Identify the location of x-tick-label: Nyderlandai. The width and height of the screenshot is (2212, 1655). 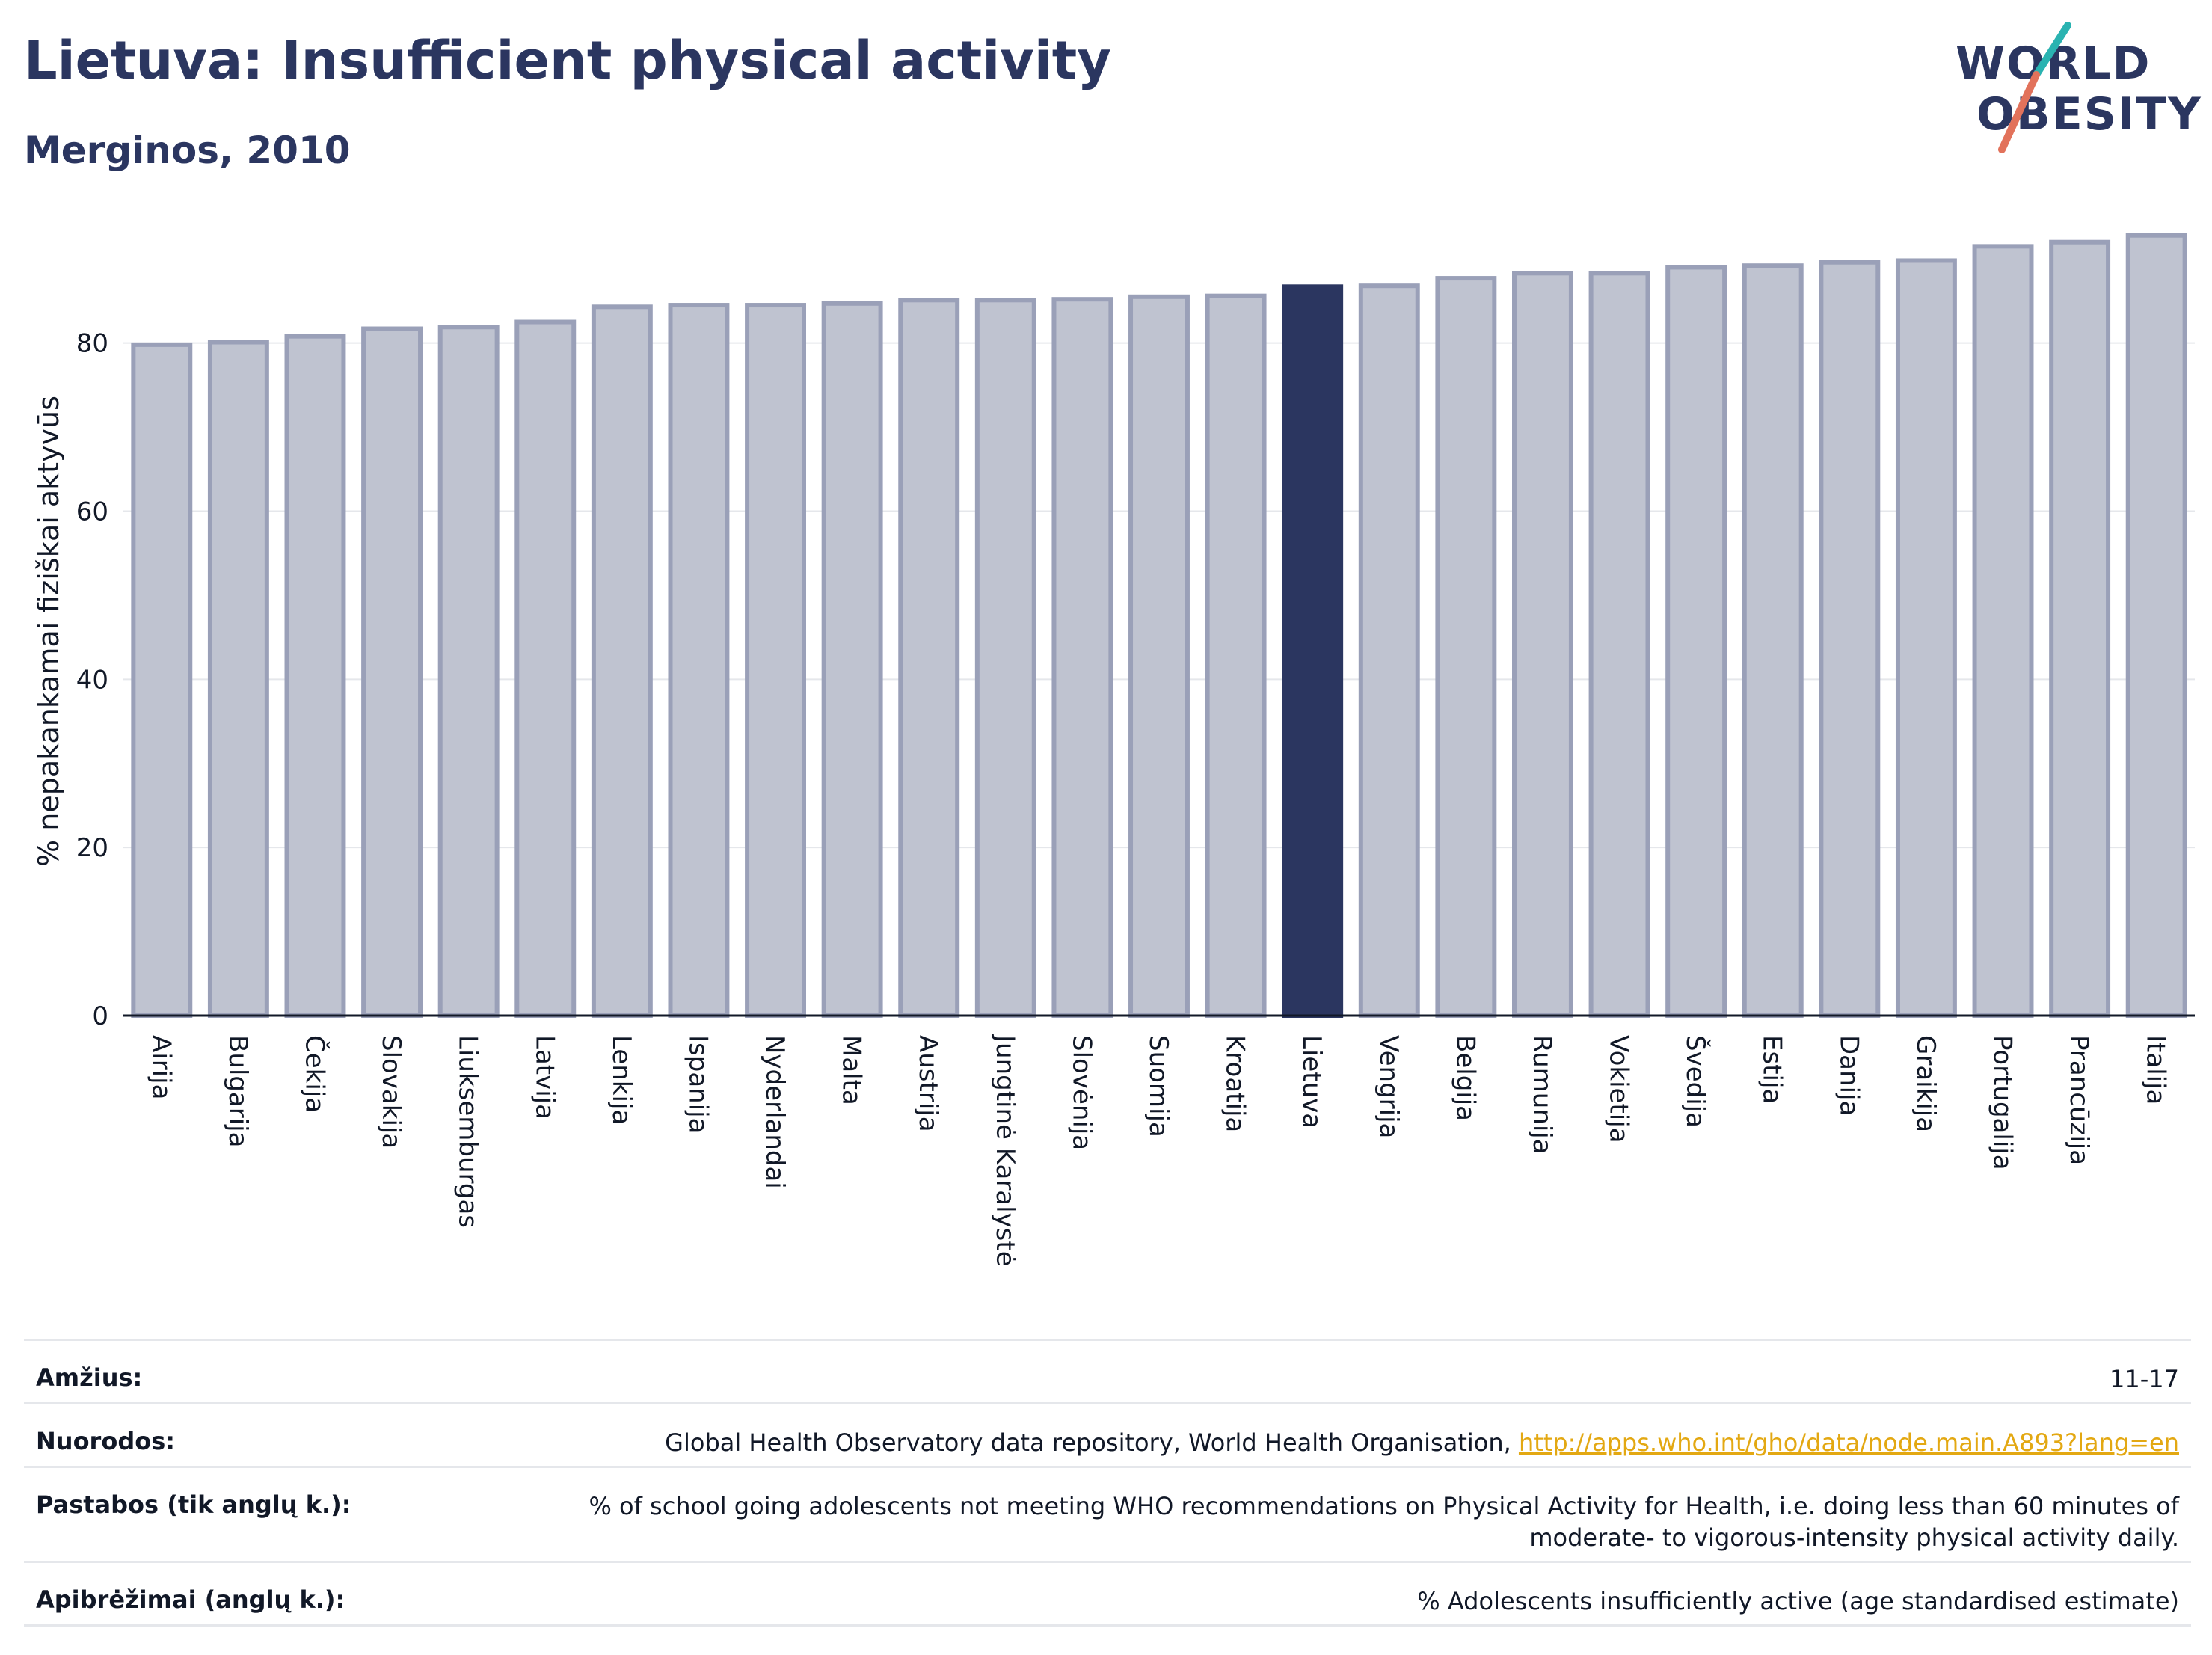
(775, 1112).